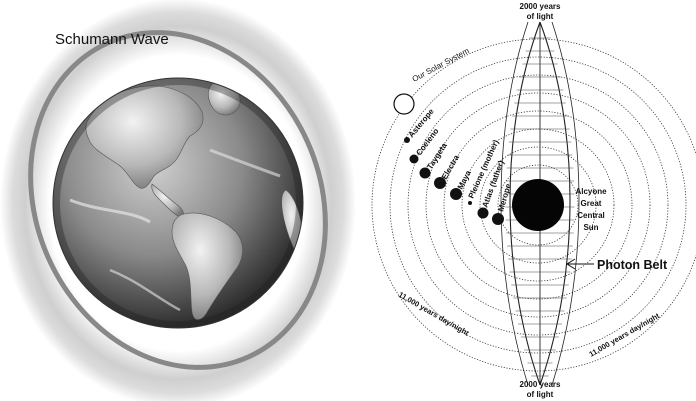  Describe the element at coordinates (470, 203) in the screenshot. I see `star-pleione` at that location.